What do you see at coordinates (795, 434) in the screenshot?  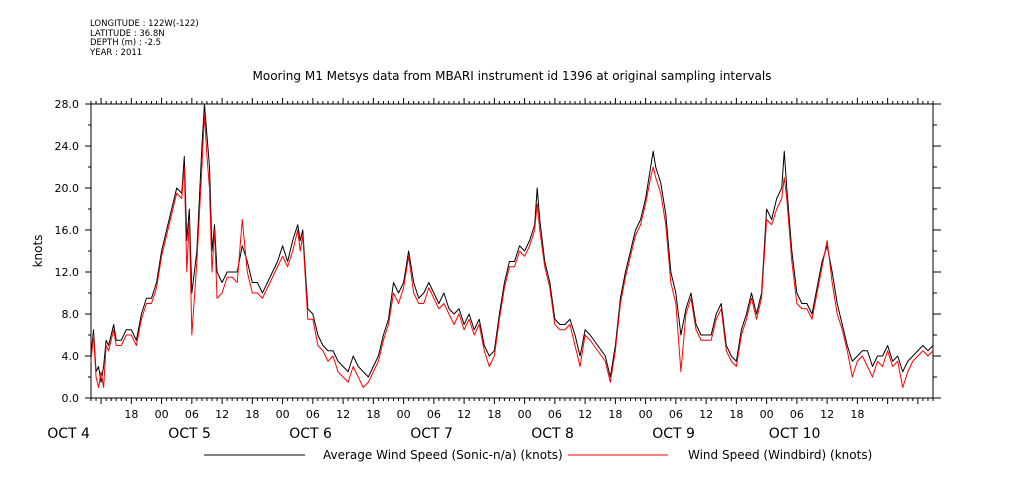 I see `x-date-label: OCT 10` at bounding box center [795, 434].